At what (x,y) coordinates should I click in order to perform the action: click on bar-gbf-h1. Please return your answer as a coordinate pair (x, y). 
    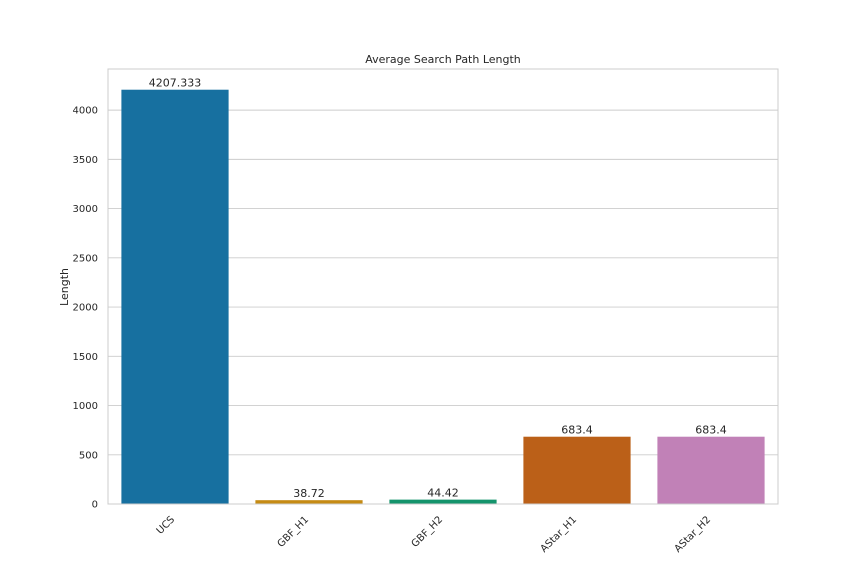
    Looking at the image, I should click on (309, 502).